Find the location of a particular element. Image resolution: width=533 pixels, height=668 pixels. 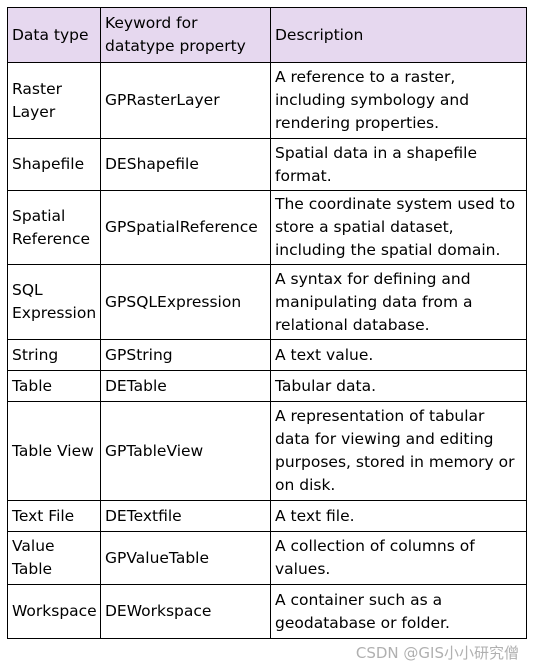

cell-keyword: GPString is located at coordinates (185, 355).